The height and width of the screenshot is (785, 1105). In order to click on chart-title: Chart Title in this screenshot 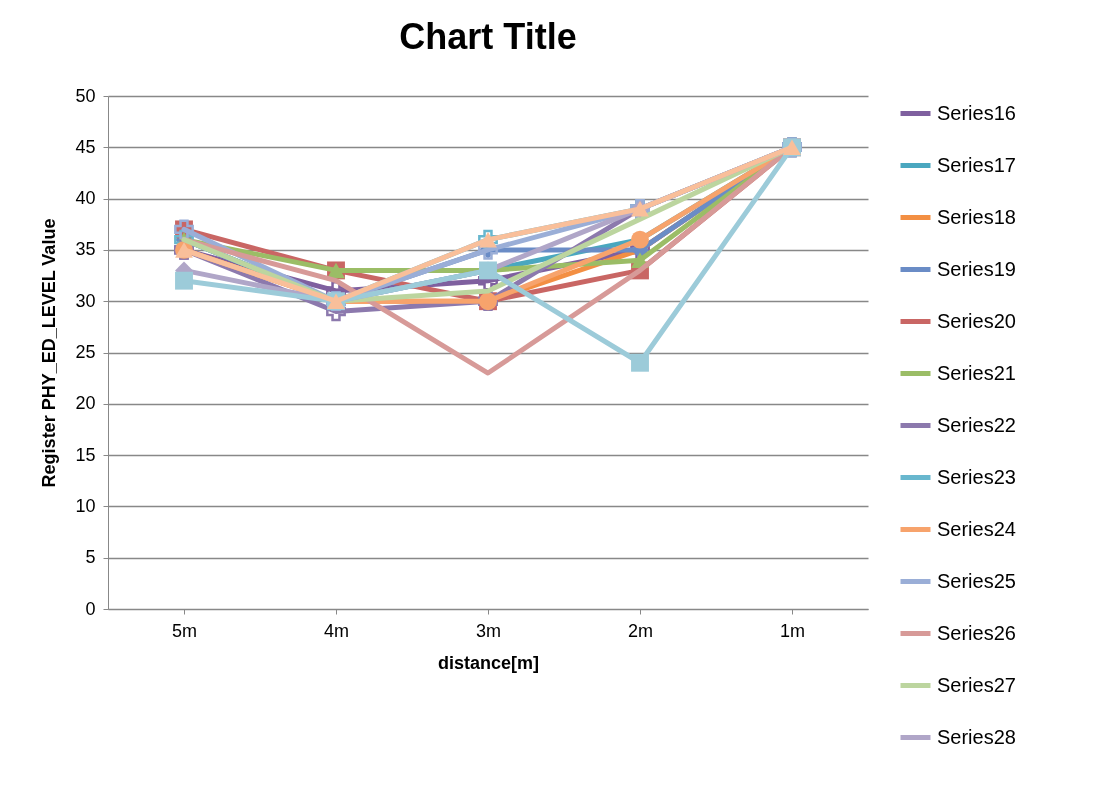, I will do `click(488, 36)`.